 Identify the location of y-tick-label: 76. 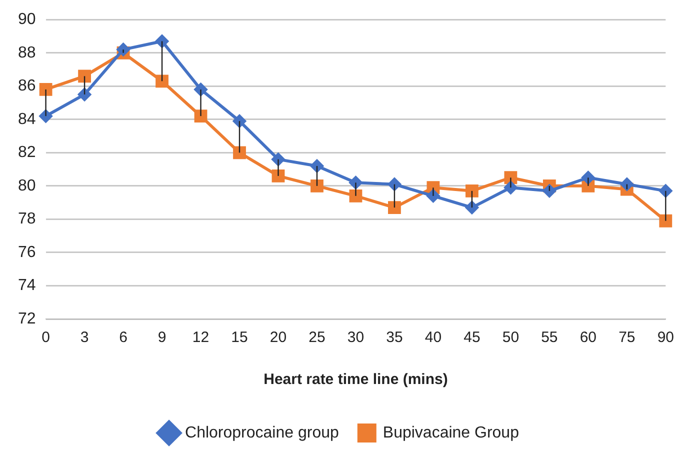
(27, 252).